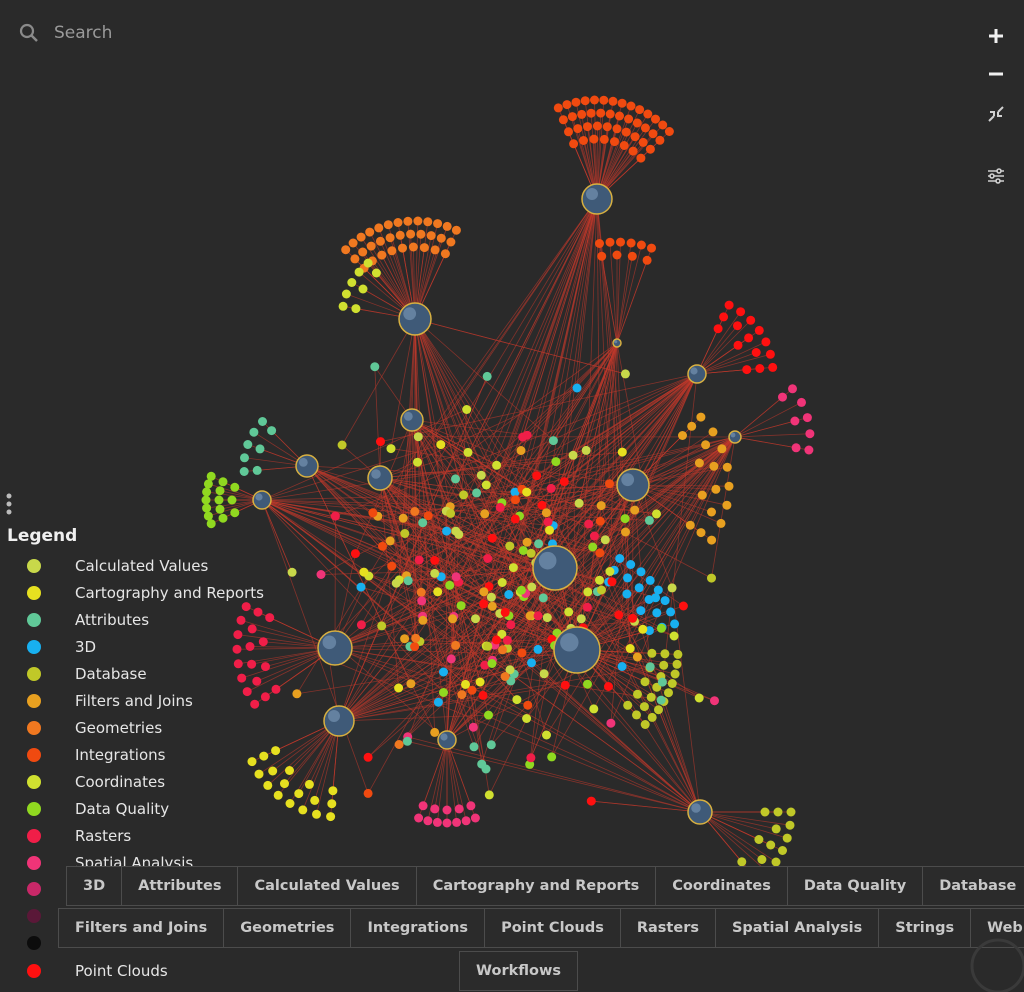 This screenshot has height=992, width=1024. I want to click on filter-button: Filters and Joins, so click(141, 928).